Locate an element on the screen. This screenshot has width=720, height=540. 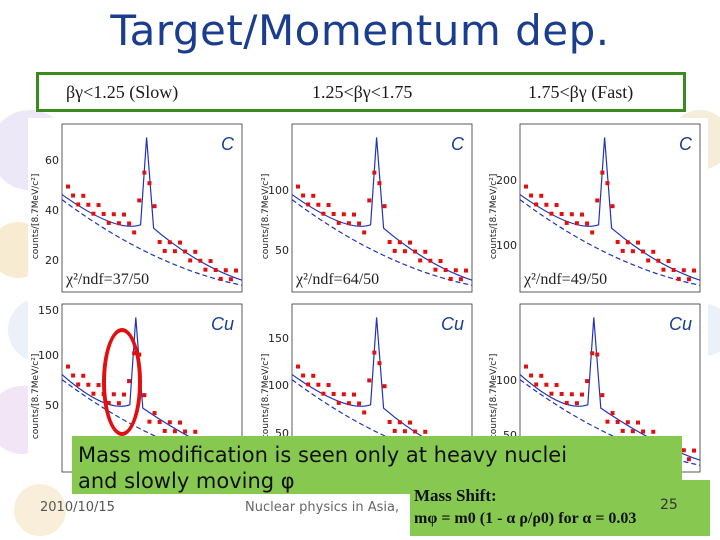
spectrum-plot: counts/[8.7MeV/c²] 60 40 20 Cχ²/ndf=37/50 is located at coordinates (137, 208).